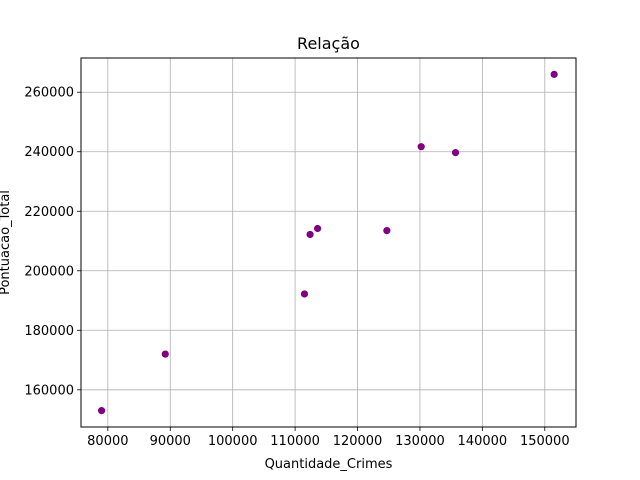 The width and height of the screenshot is (640, 480). I want to click on y-tick-label: 260000, so click(49, 93).